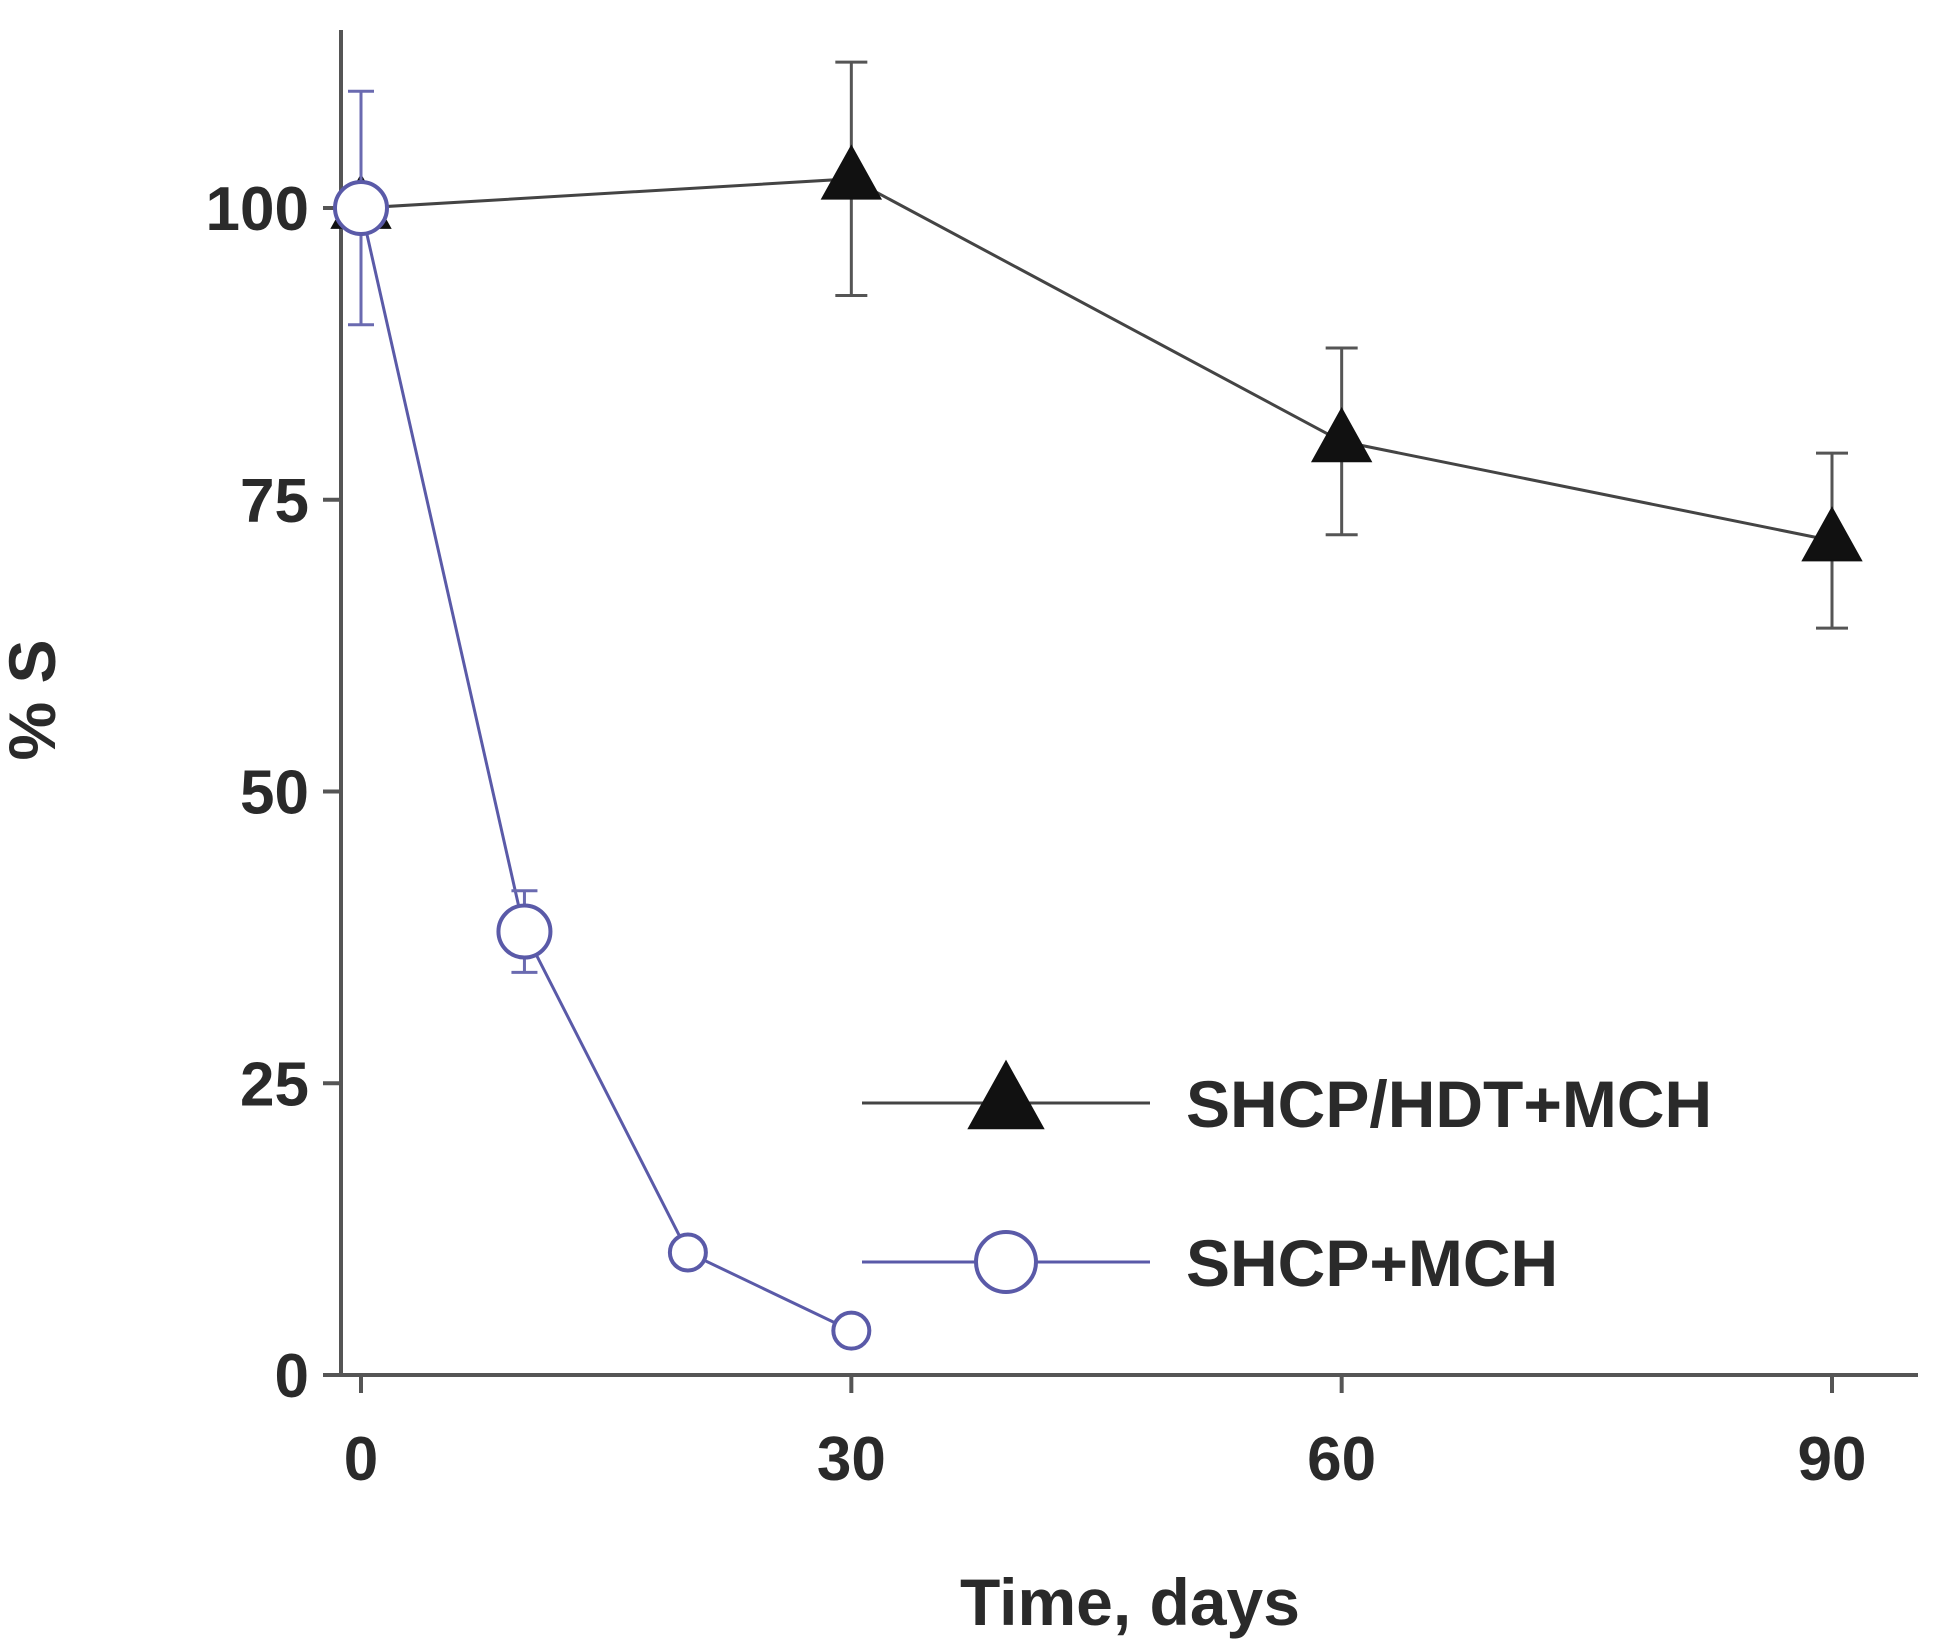 The image size is (1943, 1650). Describe the element at coordinates (34, 699) in the screenshot. I see `y-axis-title: % S` at that location.